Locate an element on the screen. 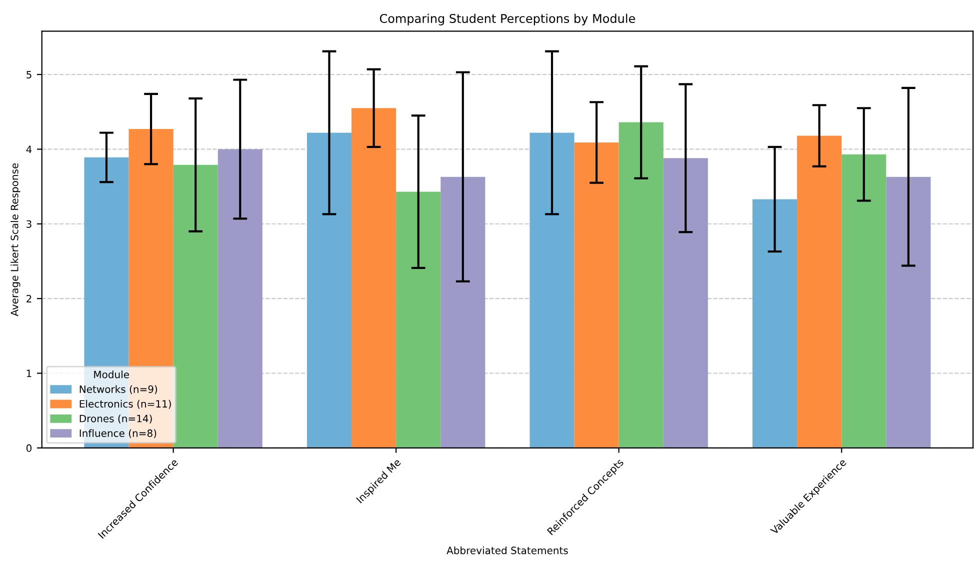 The image size is (974, 567). y-tick-label: 3 is located at coordinates (29, 224).